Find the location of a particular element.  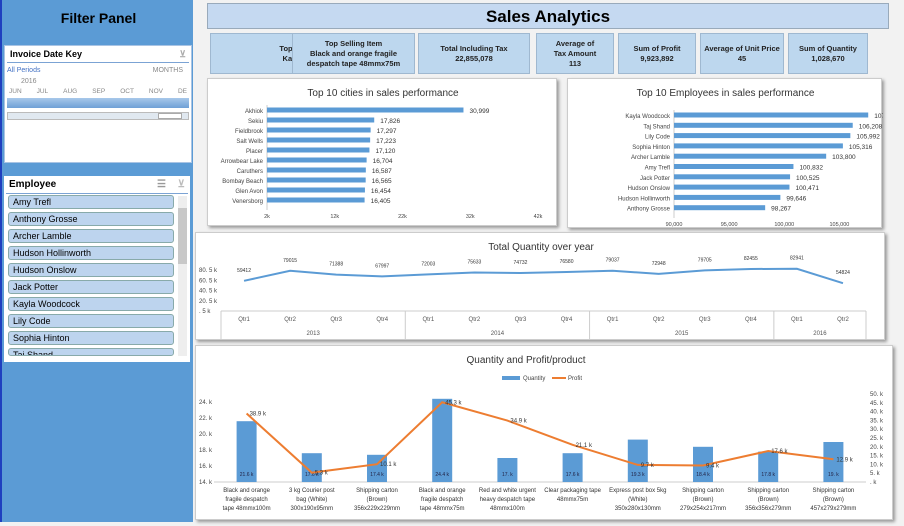

y-tick-label-left: 22. k is located at coordinates (206, 419).